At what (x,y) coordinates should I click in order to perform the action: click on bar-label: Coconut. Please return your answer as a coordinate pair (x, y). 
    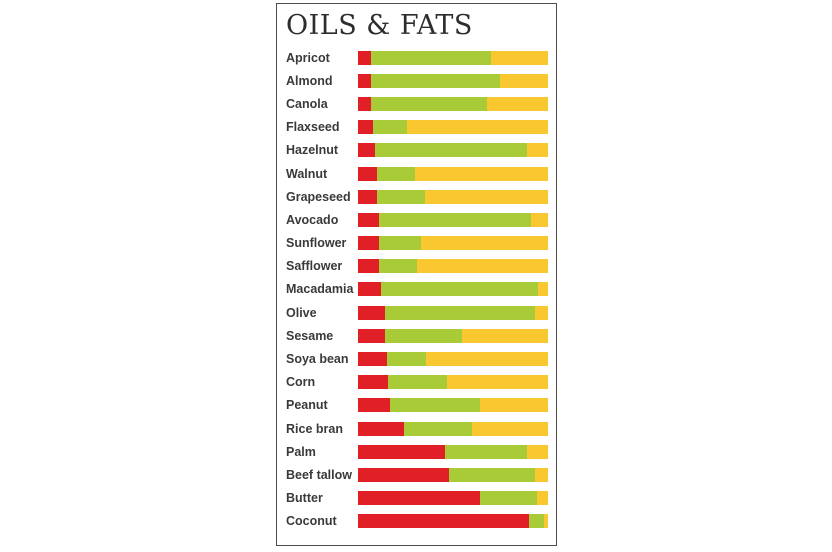
    Looking at the image, I should click on (311, 521).